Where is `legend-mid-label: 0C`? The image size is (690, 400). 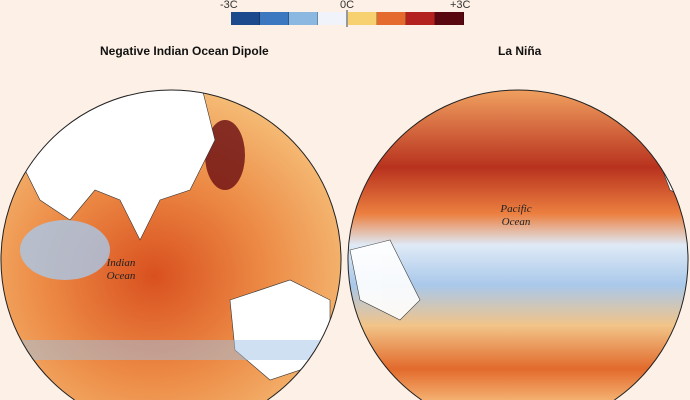
legend-mid-label: 0C is located at coordinates (347, 5).